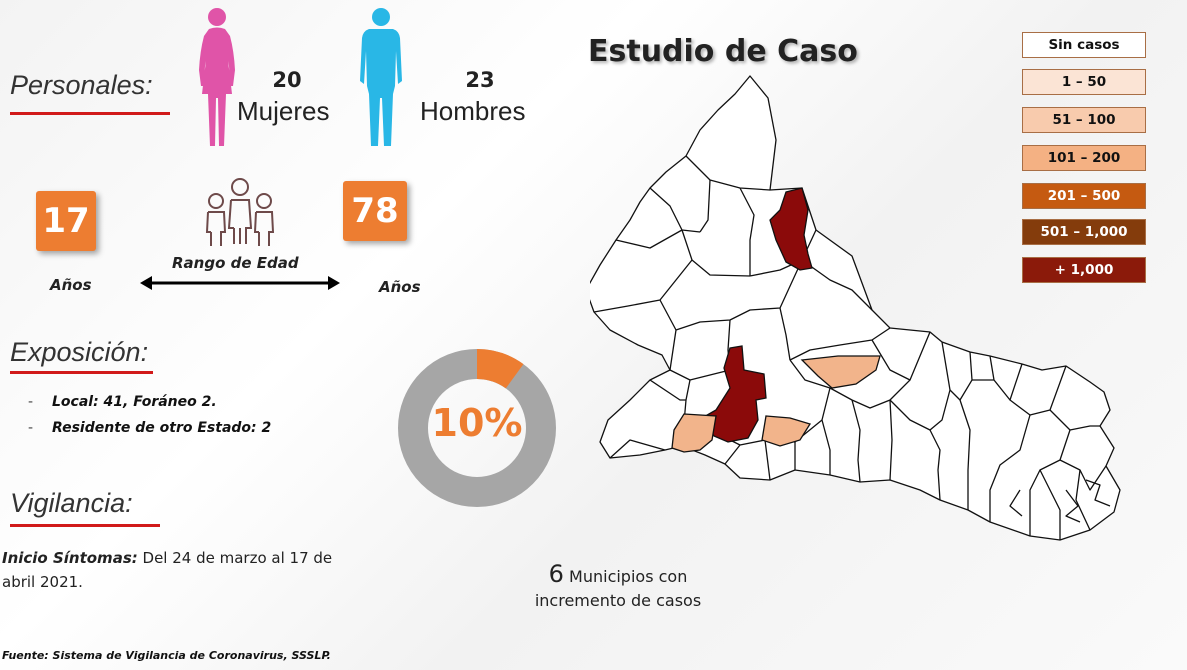  Describe the element at coordinates (71, 503) in the screenshot. I see `vigilancia-title: Vigilancia:` at that location.